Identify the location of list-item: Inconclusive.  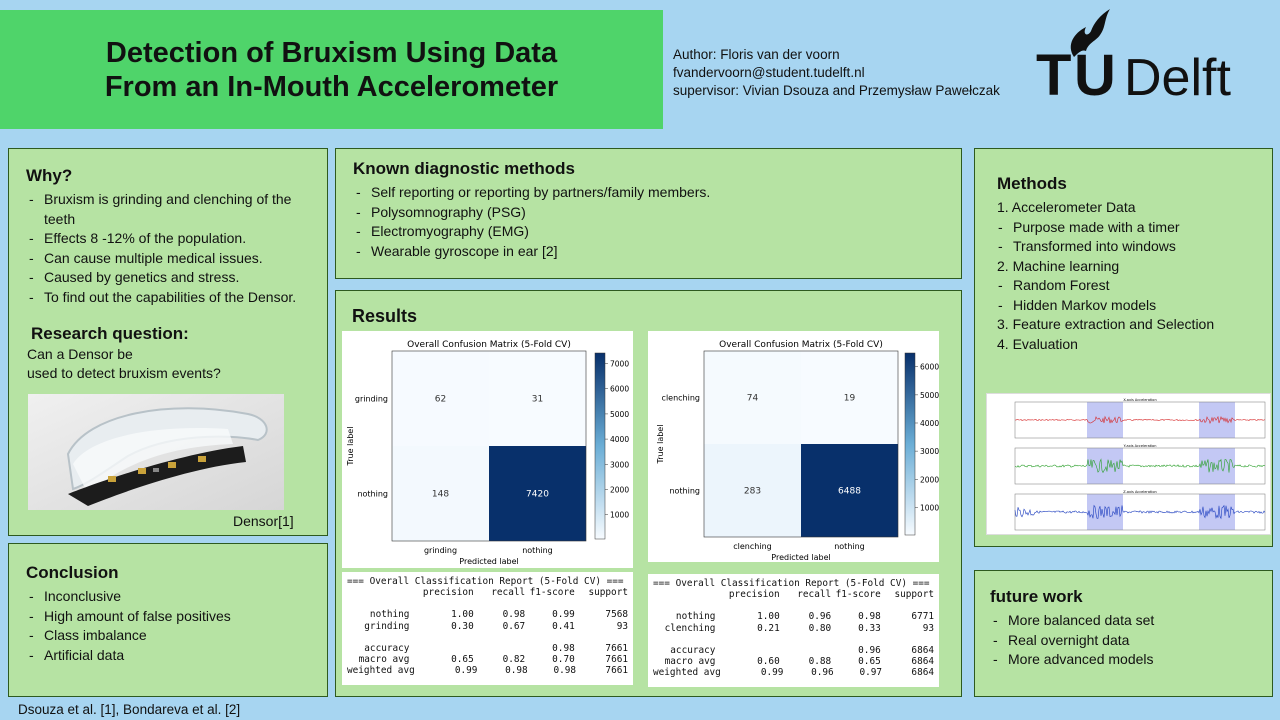
(175, 597).